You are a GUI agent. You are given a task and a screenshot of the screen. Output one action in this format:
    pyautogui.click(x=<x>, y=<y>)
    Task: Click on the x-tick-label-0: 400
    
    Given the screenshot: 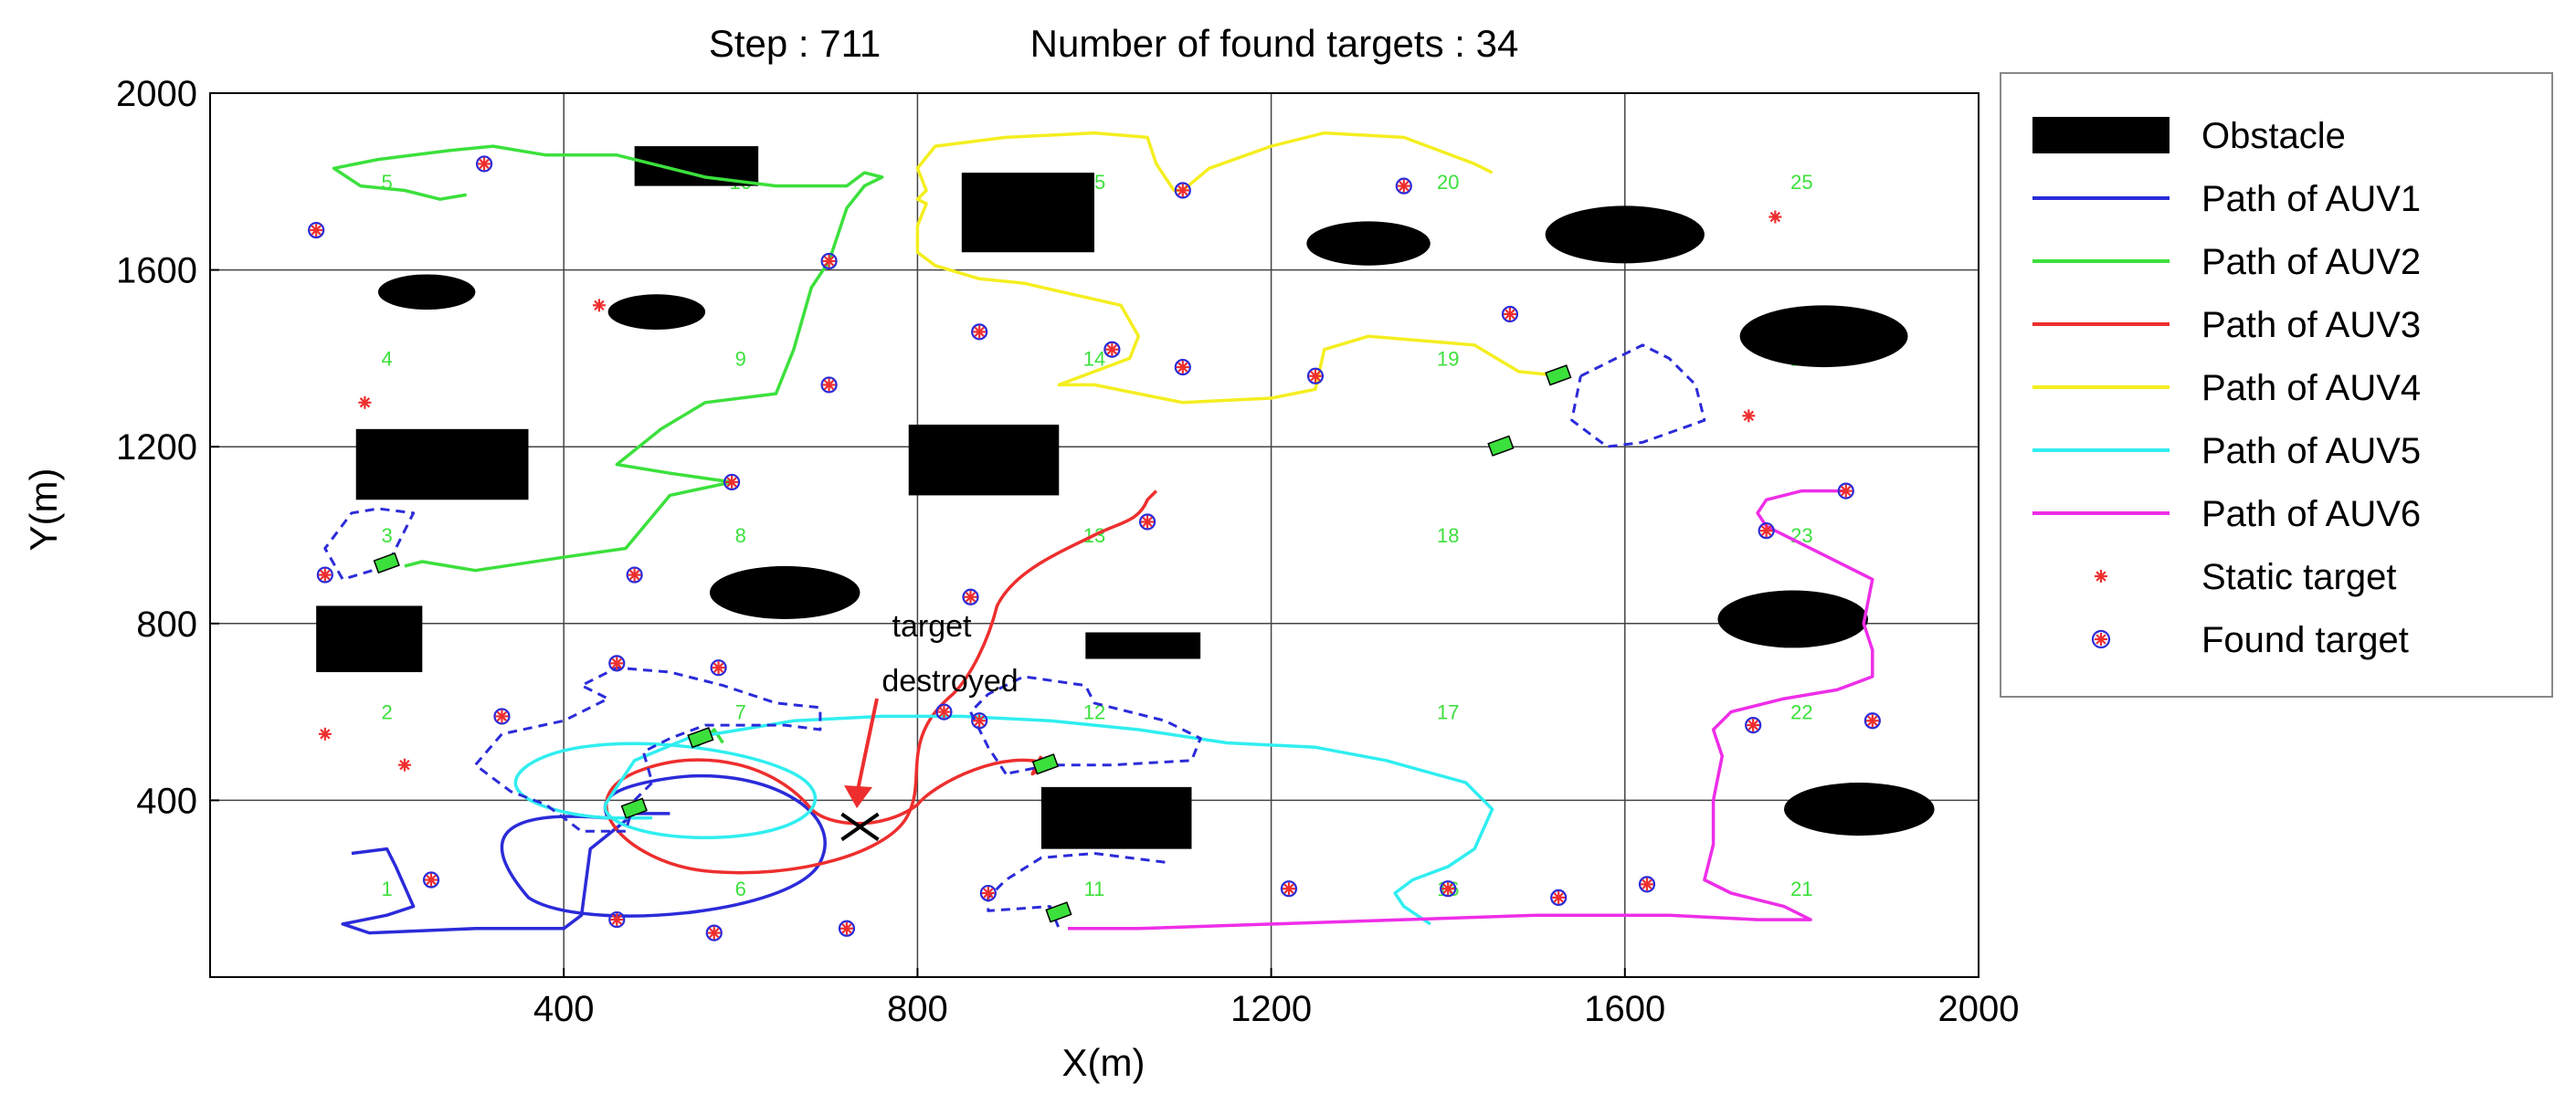 What is the action you would take?
    pyautogui.click(x=564, y=1009)
    